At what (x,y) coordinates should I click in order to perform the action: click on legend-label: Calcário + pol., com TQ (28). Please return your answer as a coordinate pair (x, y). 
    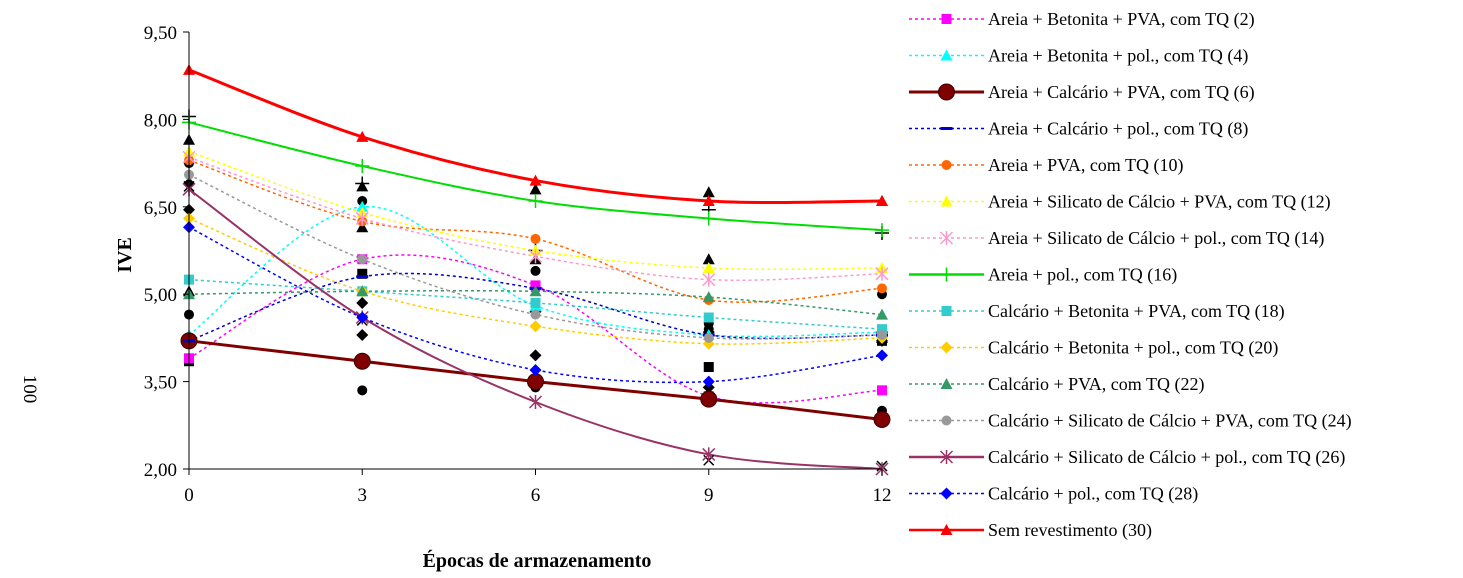
    Looking at the image, I should click on (1093, 494).